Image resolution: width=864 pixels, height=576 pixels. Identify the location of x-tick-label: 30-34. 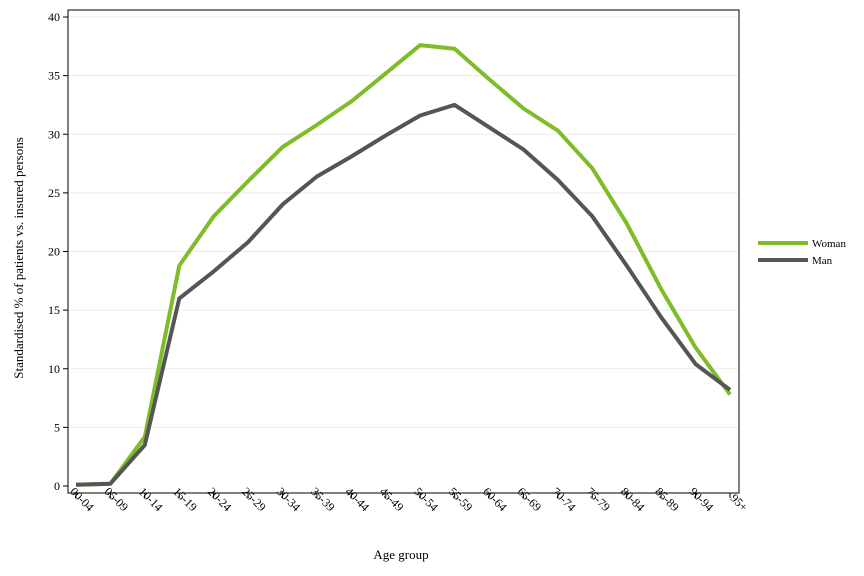
(289, 499).